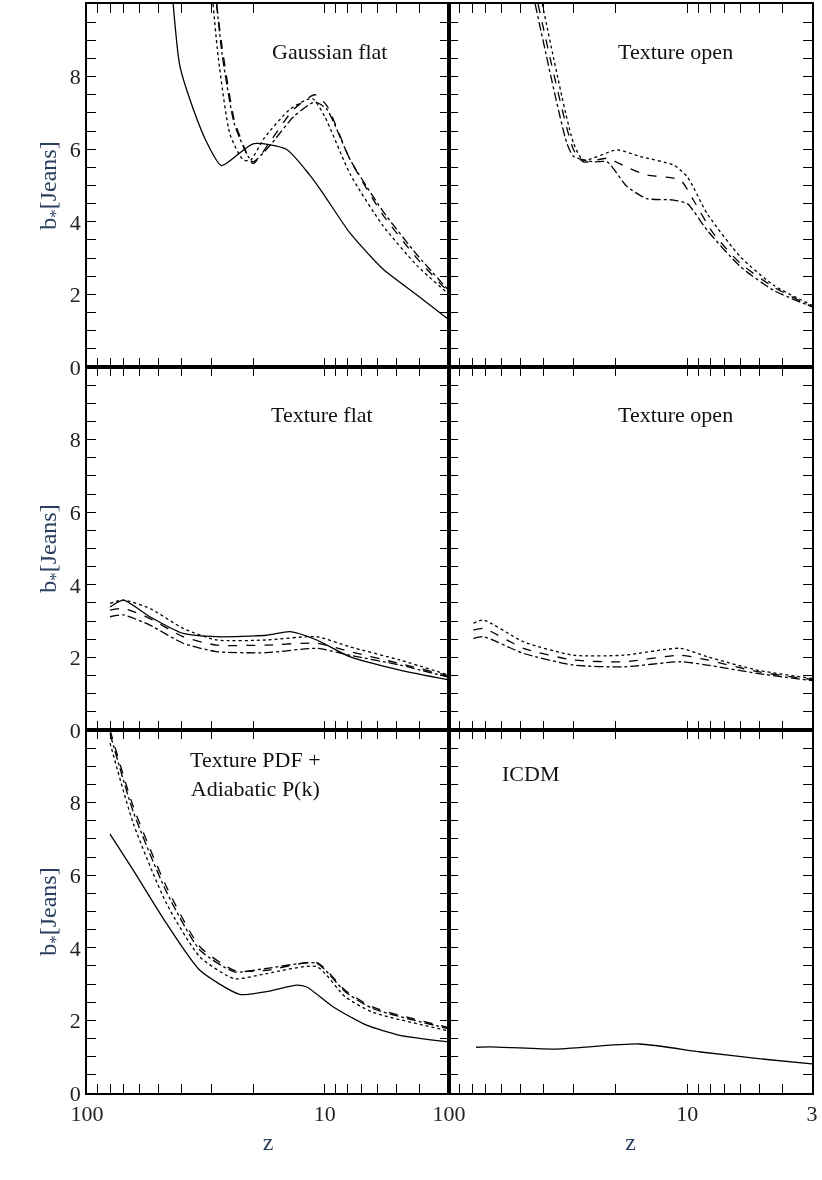 Image resolution: width=822 pixels, height=1180 pixels. What do you see at coordinates (330, 51) in the screenshot?
I see `text: Gaussian flat` at bounding box center [330, 51].